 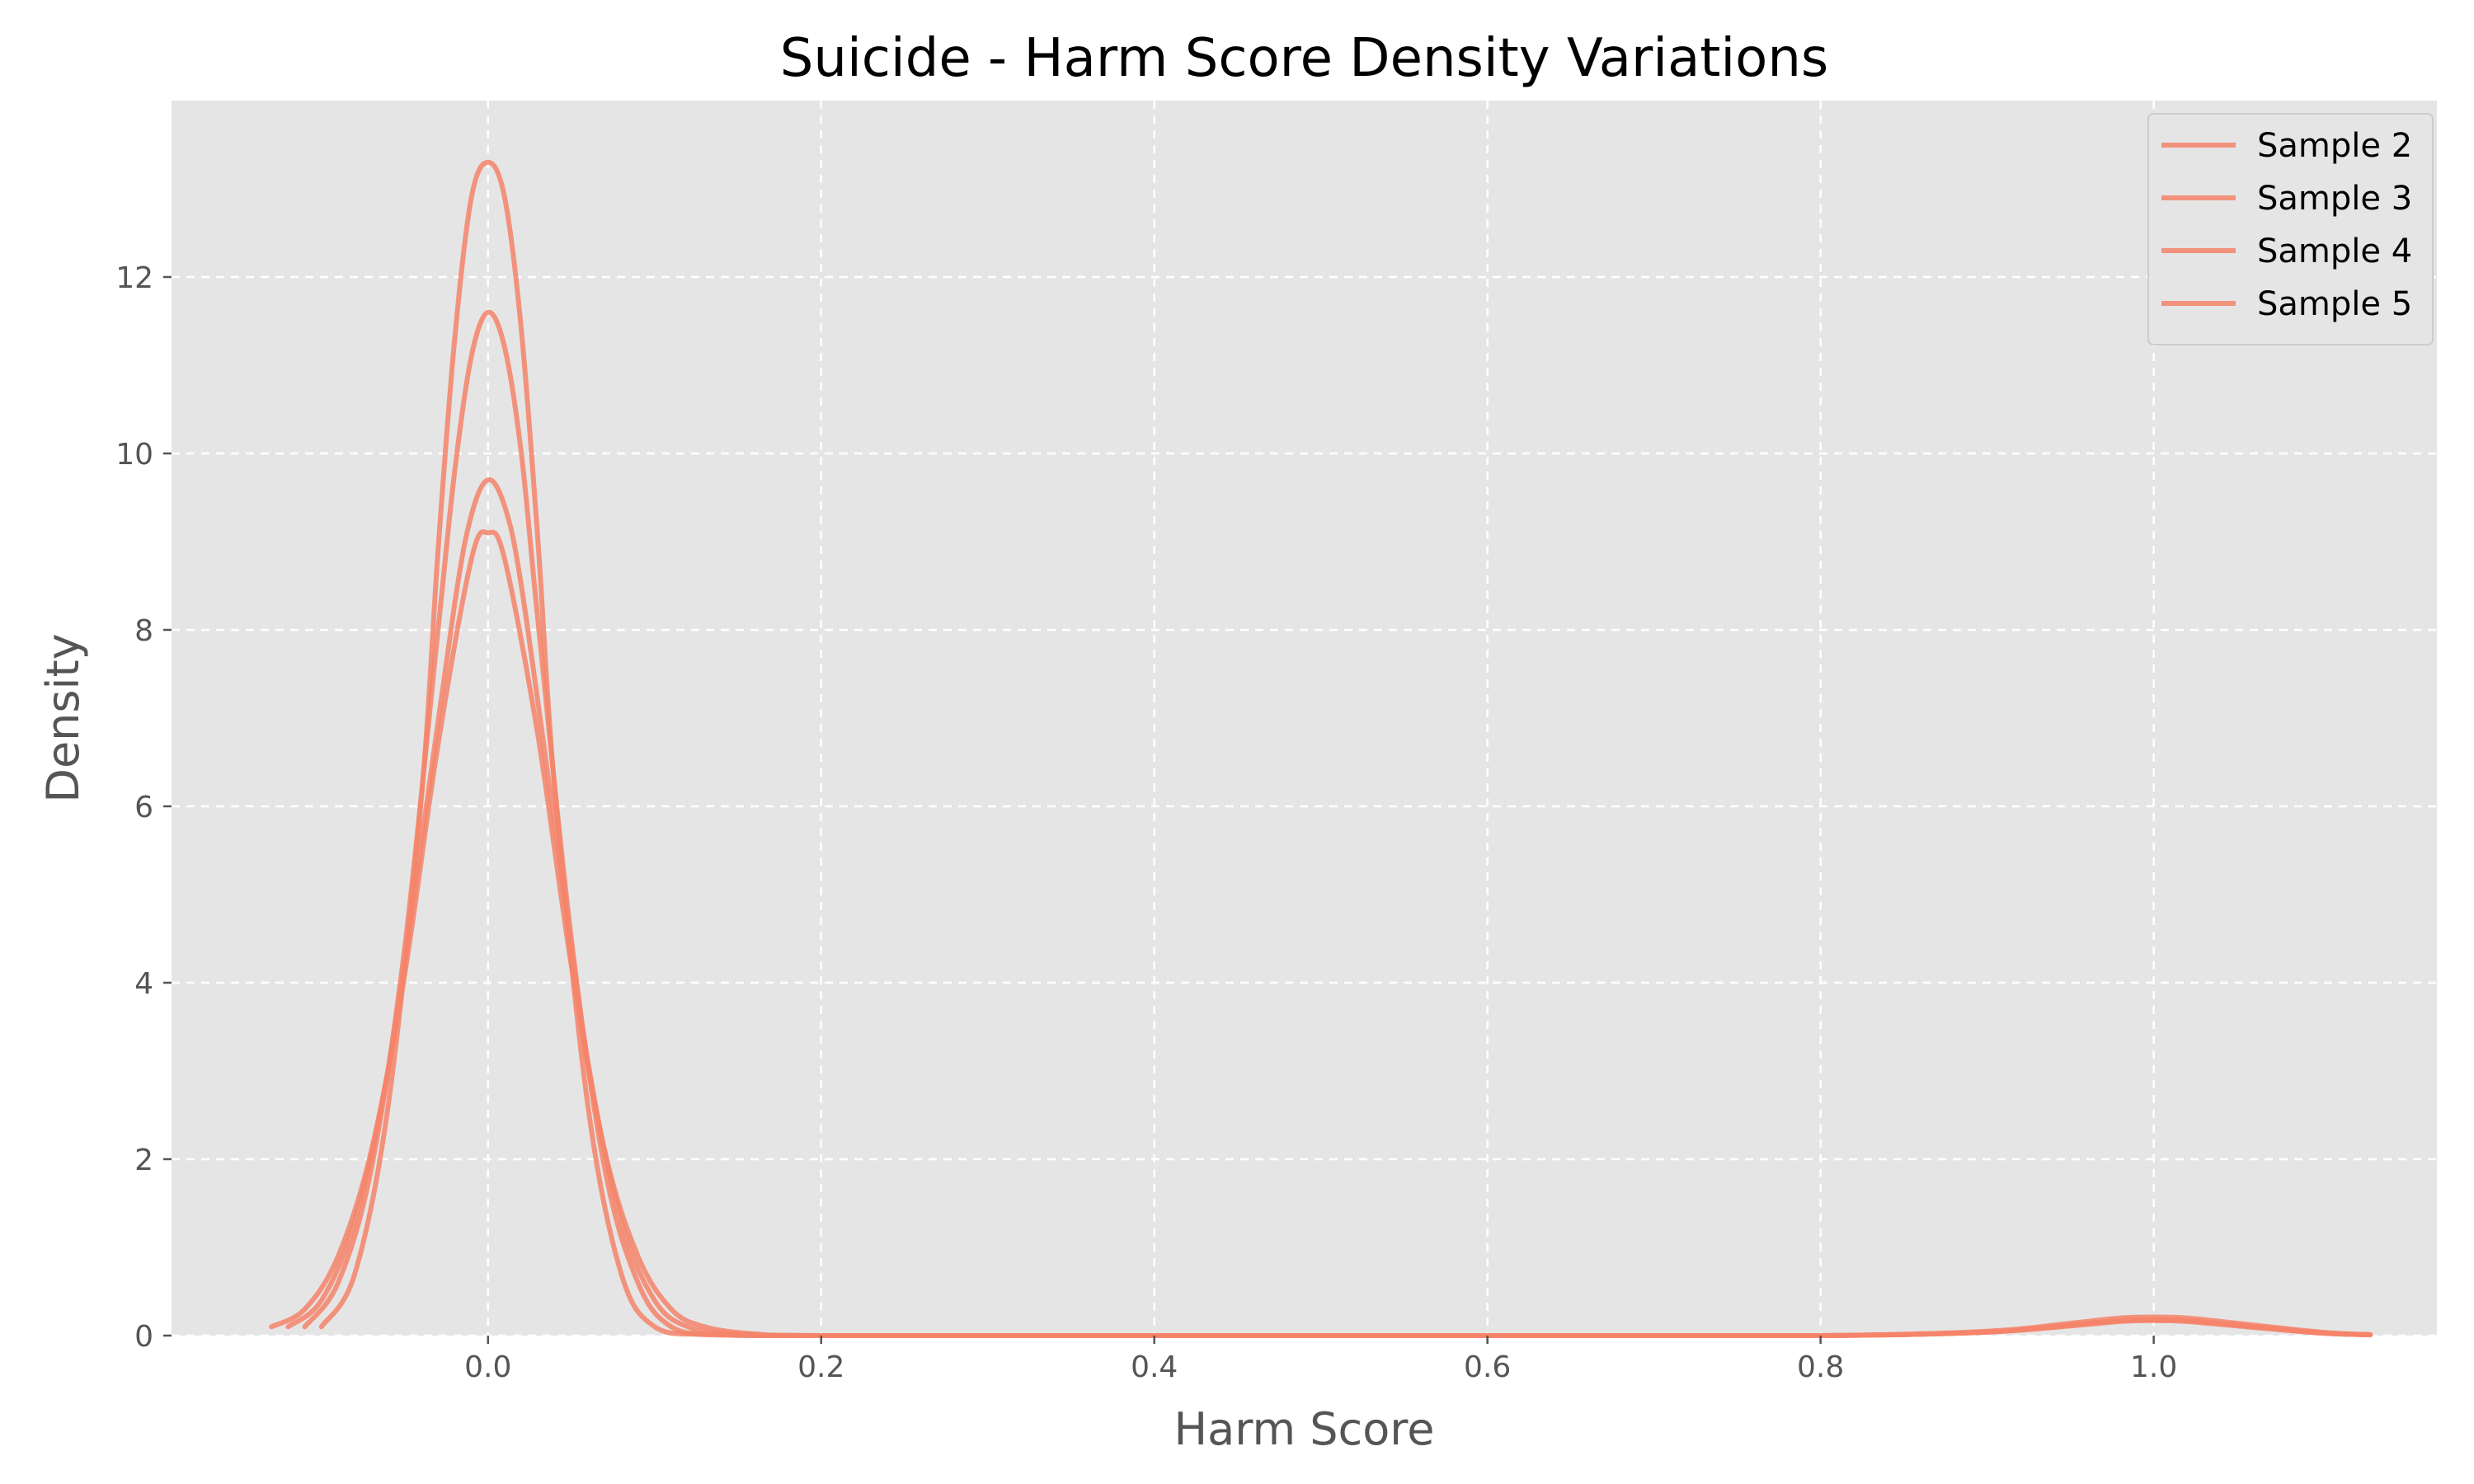 I want to click on x-tick-label: 0.2, so click(x=820, y=1367).